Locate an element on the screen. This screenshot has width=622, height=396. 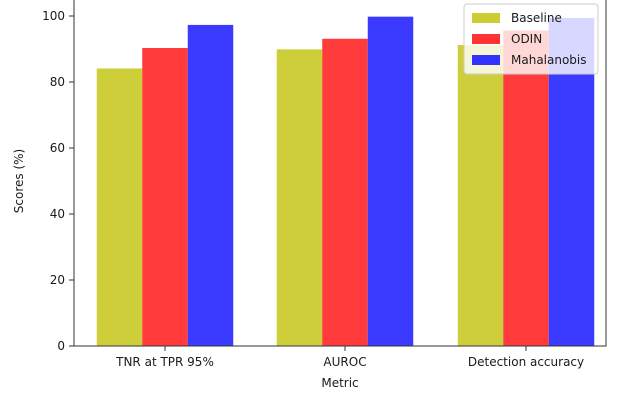
x-axis-ticks: TNR at TPR 95% AUROC Detection accuracy is located at coordinates (349, 357).